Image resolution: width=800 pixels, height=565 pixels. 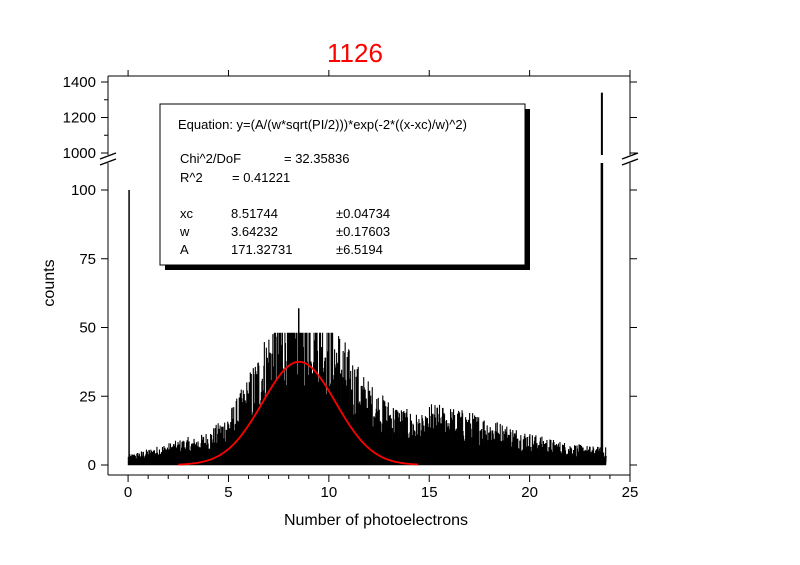 I want to click on x-tick-label: 5, so click(x=228, y=492).